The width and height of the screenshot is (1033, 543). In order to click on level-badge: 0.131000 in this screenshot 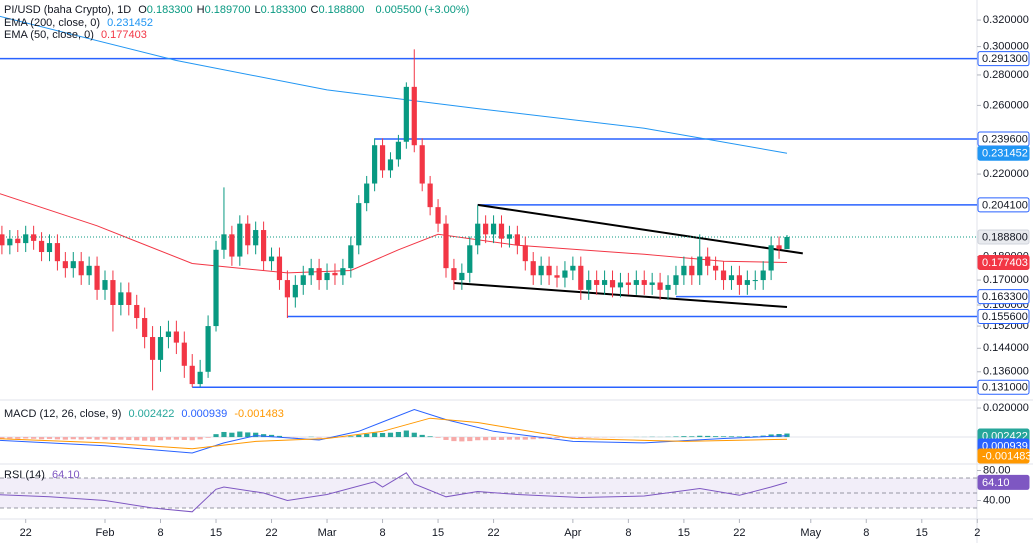, I will do `click(1003, 387)`.